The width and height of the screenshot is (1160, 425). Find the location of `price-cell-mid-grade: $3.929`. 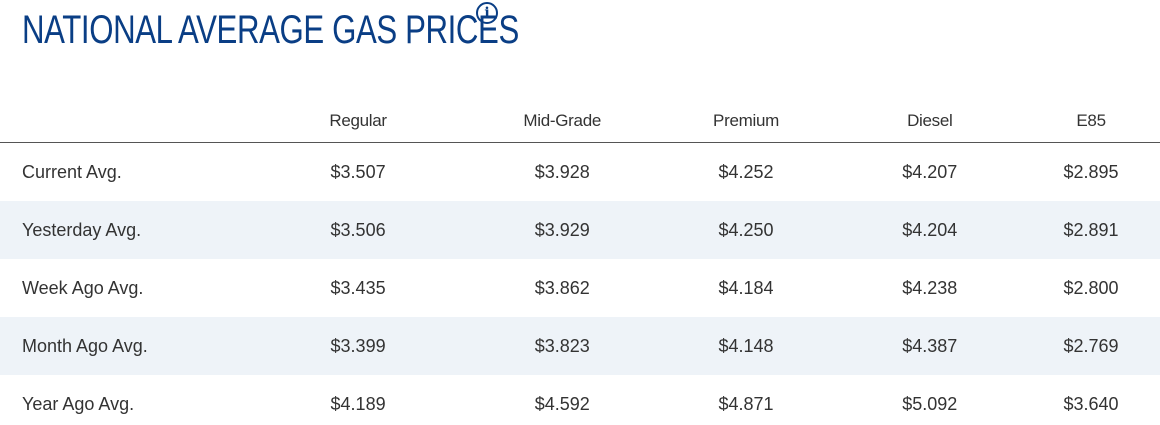

price-cell-mid-grade: $3.929 is located at coordinates (562, 230).